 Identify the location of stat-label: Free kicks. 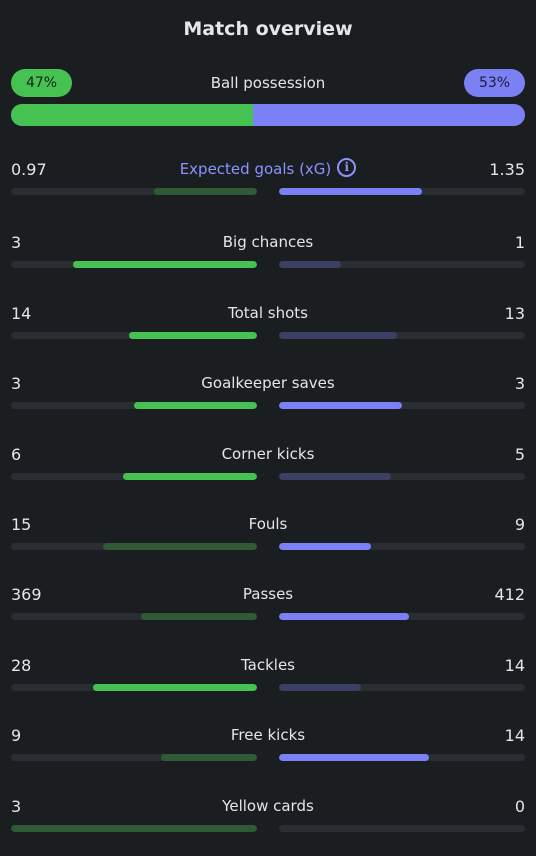
(268, 735).